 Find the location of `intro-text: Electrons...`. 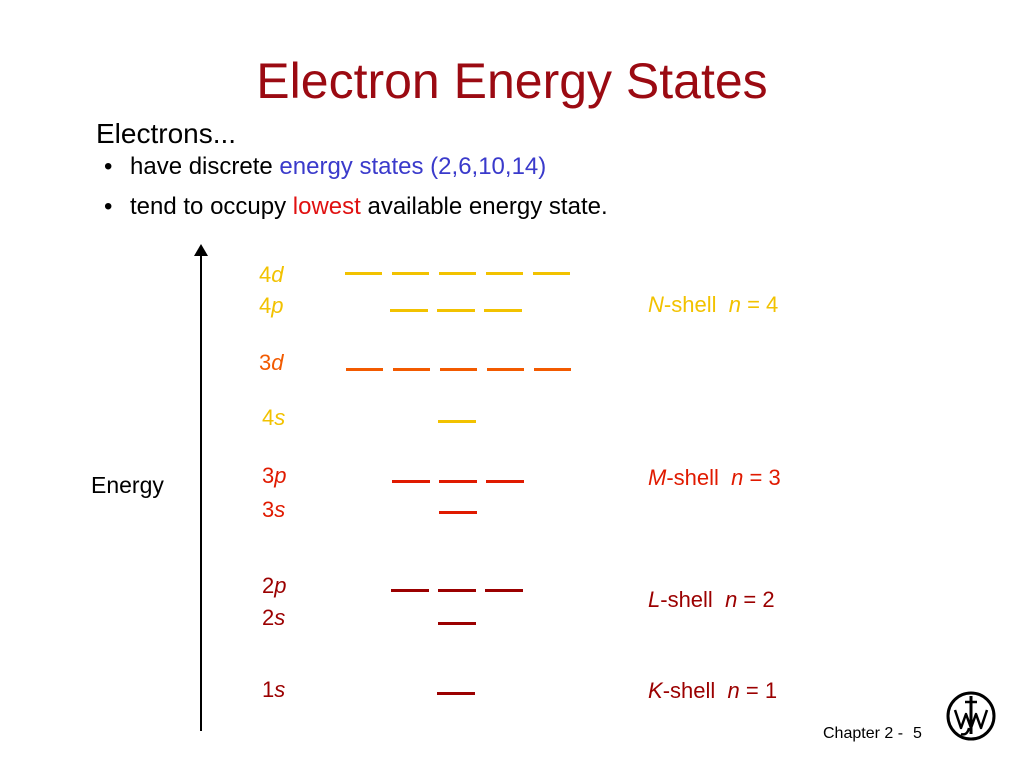

intro-text: Electrons... is located at coordinates (166, 133).